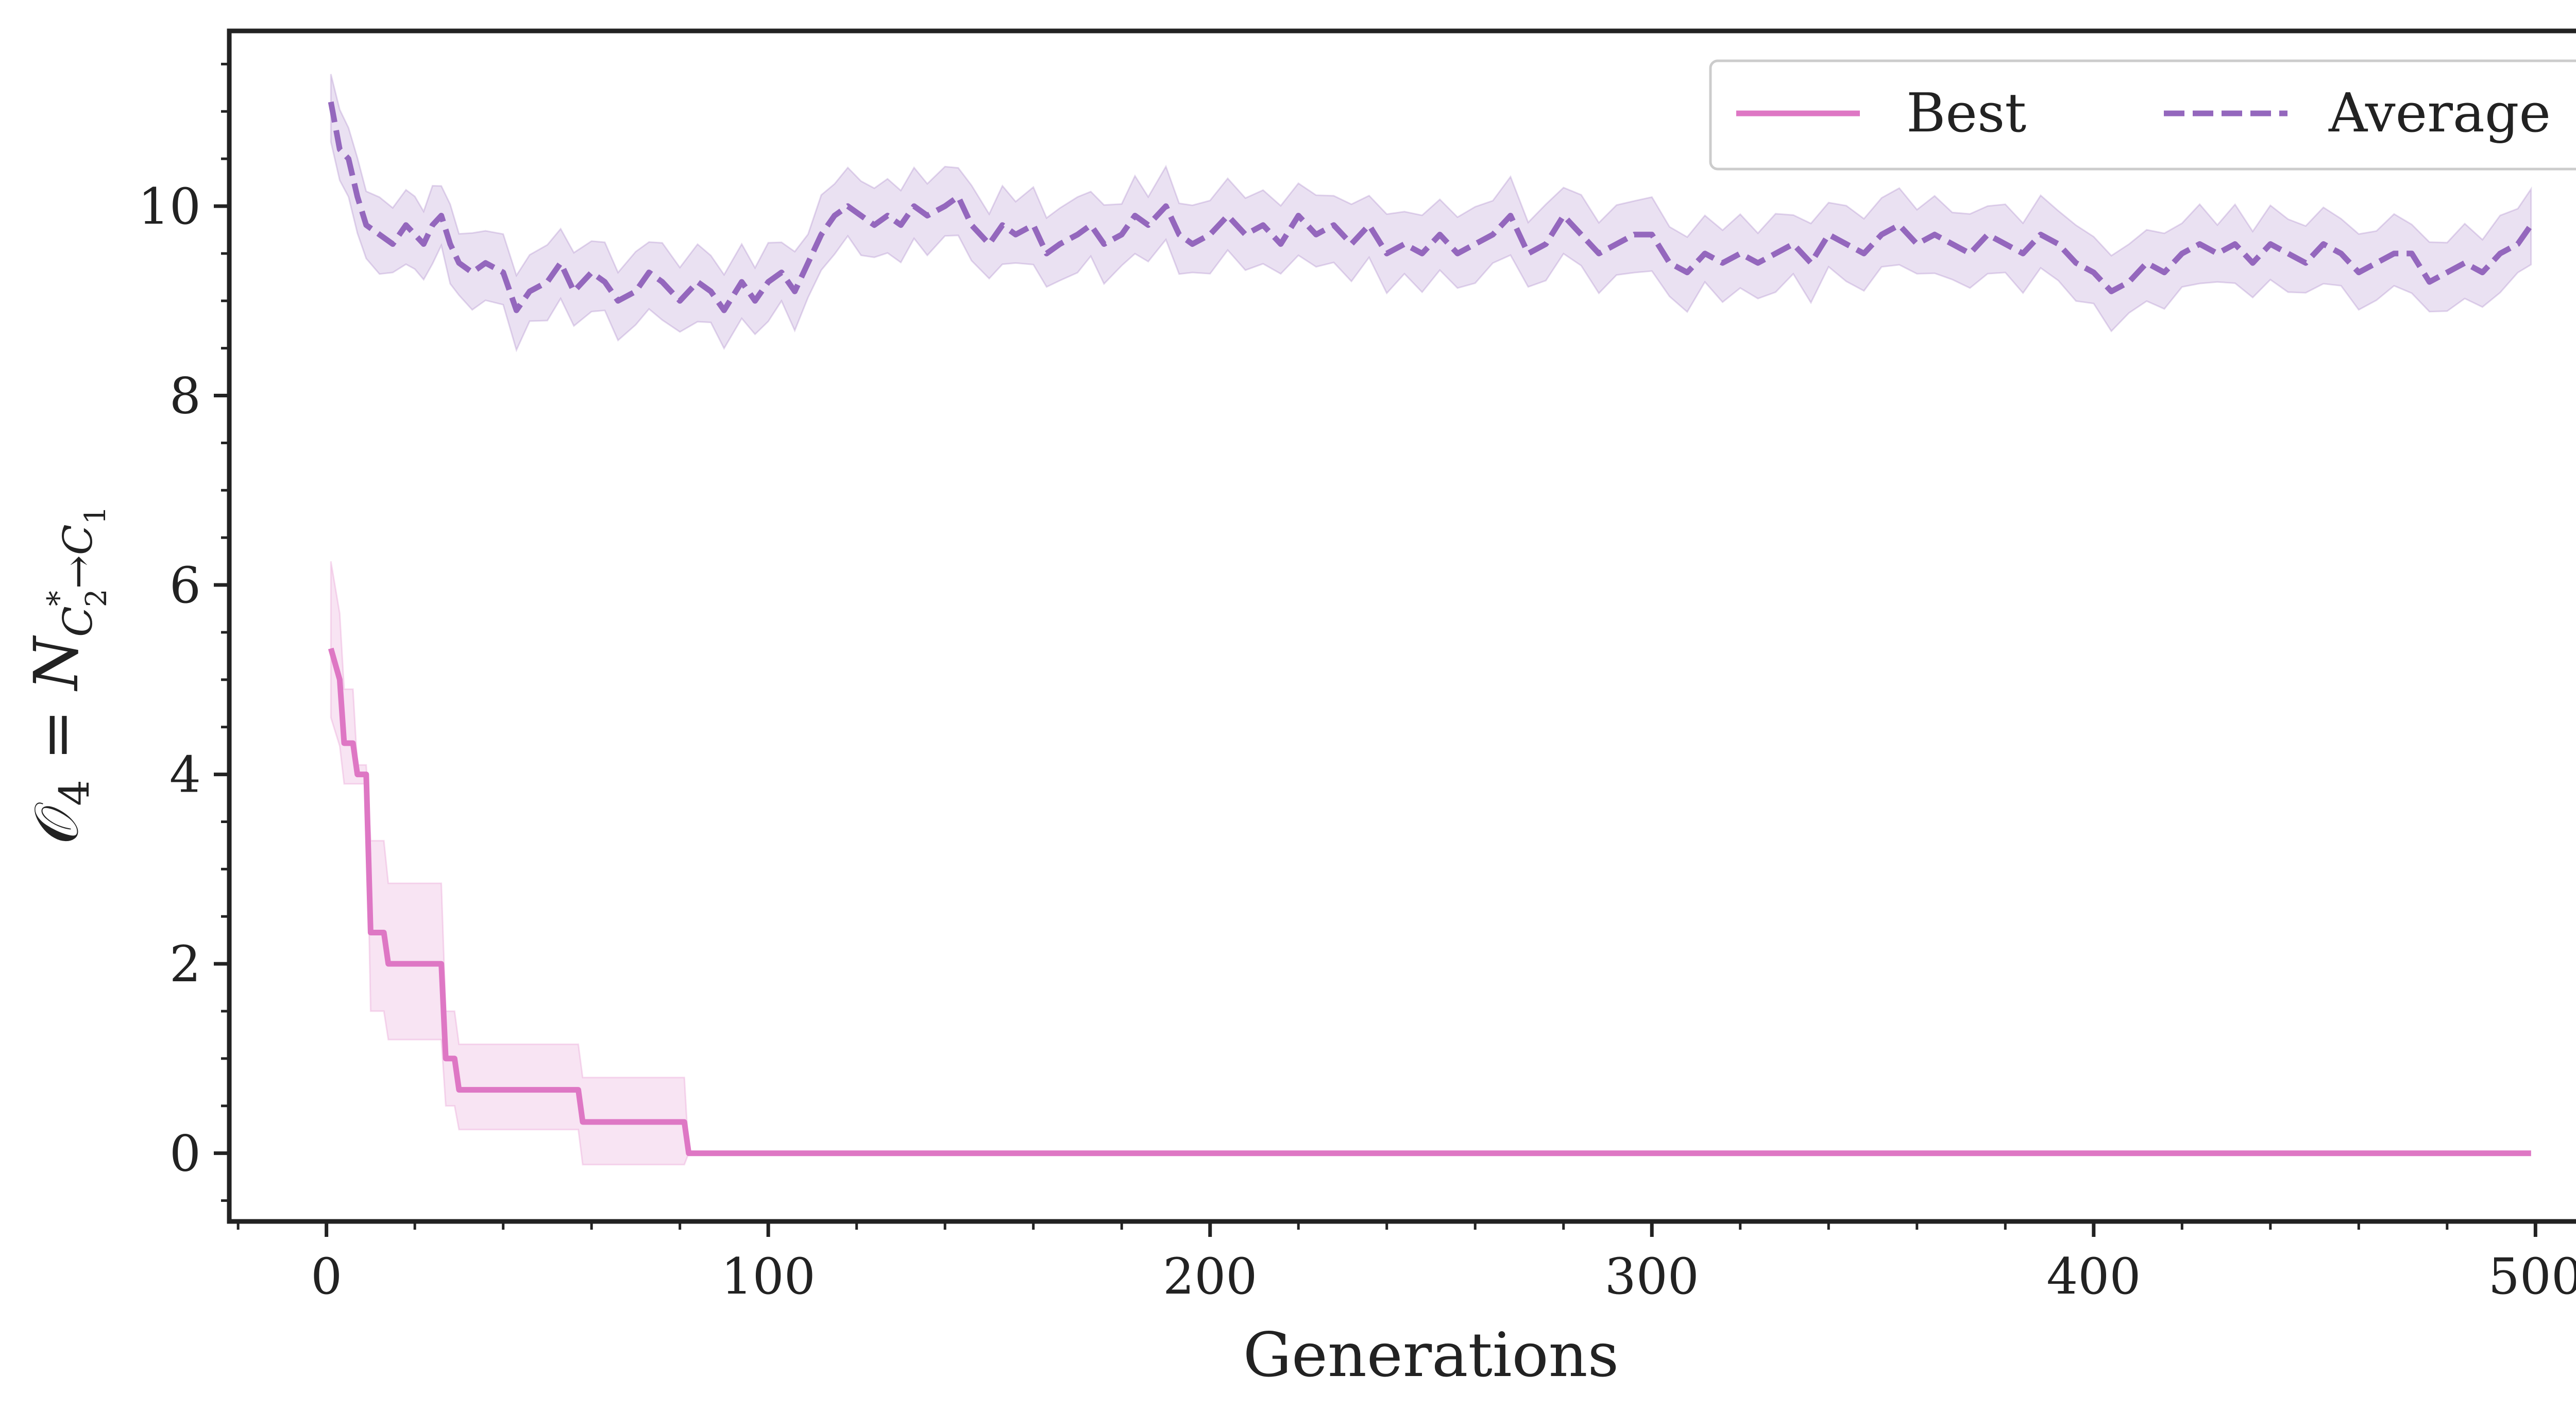  What do you see at coordinates (185, 585) in the screenshot?
I see `y-tick-label: 6` at bounding box center [185, 585].